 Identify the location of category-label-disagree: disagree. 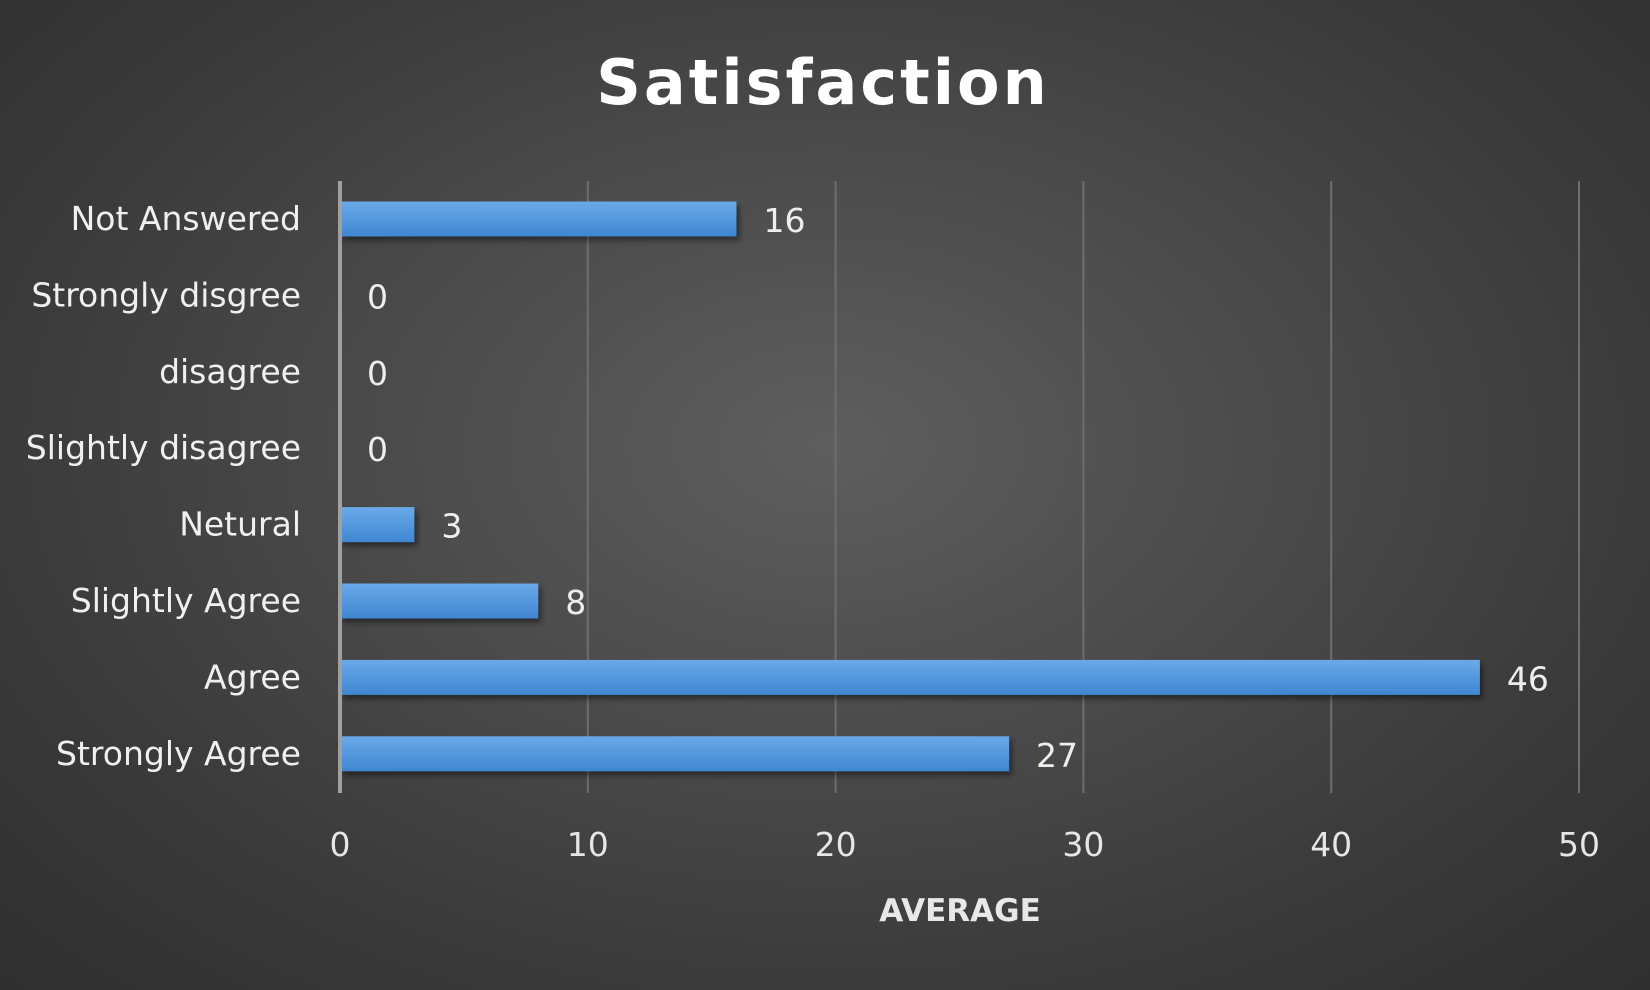
(230, 371).